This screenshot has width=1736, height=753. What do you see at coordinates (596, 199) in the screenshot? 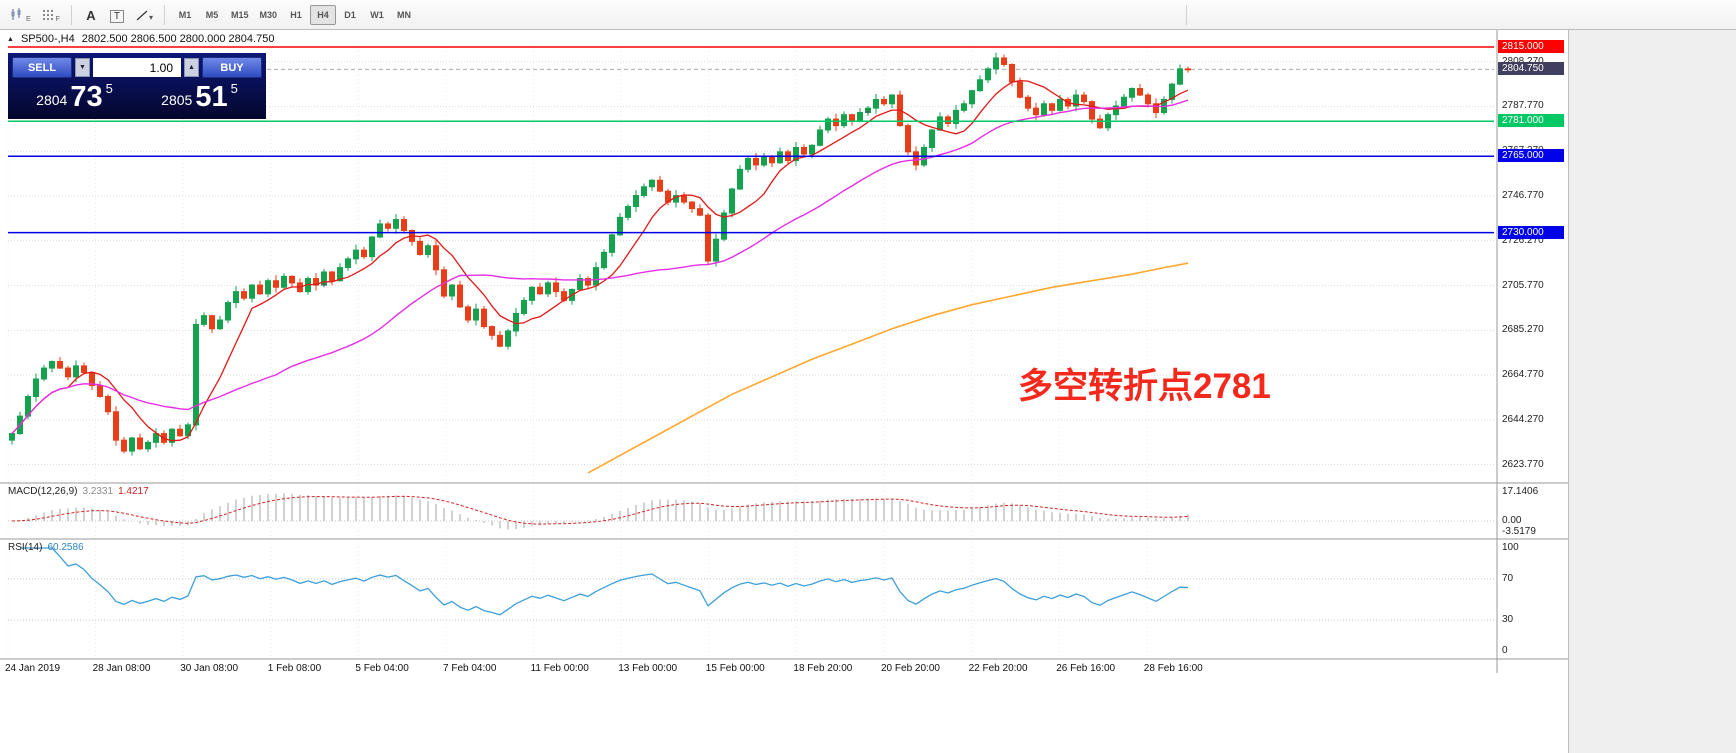
I see `plus-markers: ++` at bounding box center [596, 199].